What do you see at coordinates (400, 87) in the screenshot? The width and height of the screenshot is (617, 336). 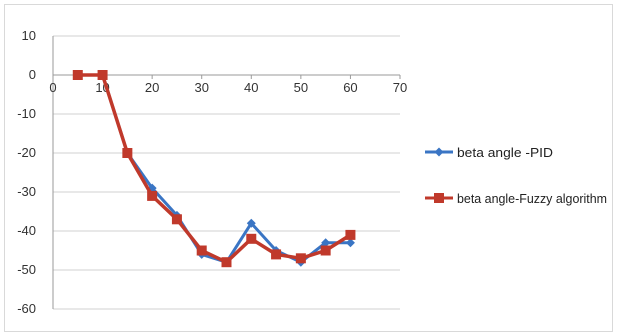 I see `x-tick-label: 70` at bounding box center [400, 87].